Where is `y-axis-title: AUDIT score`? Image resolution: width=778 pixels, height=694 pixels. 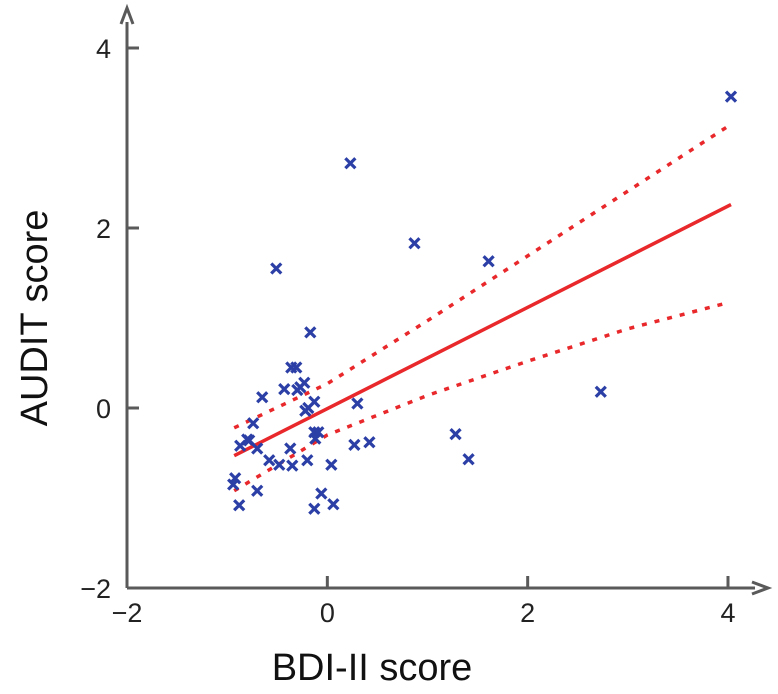 y-axis-title: AUDIT score is located at coordinates (35, 318).